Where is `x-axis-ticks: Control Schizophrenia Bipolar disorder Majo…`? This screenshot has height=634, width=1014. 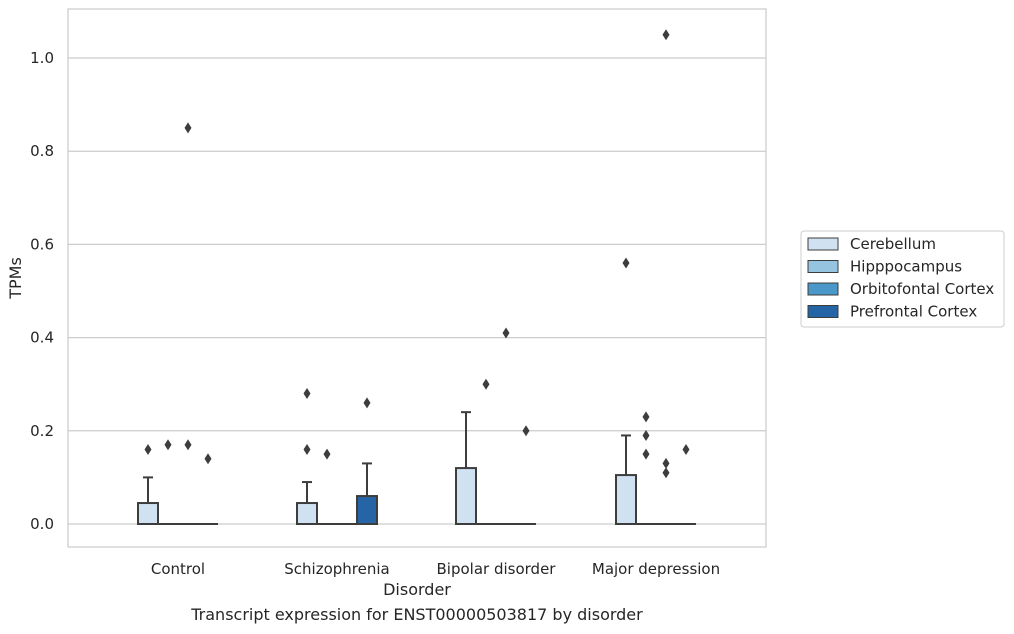 x-axis-ticks: Control Schizophrenia Bipolar disorder Majo… is located at coordinates (435, 569).